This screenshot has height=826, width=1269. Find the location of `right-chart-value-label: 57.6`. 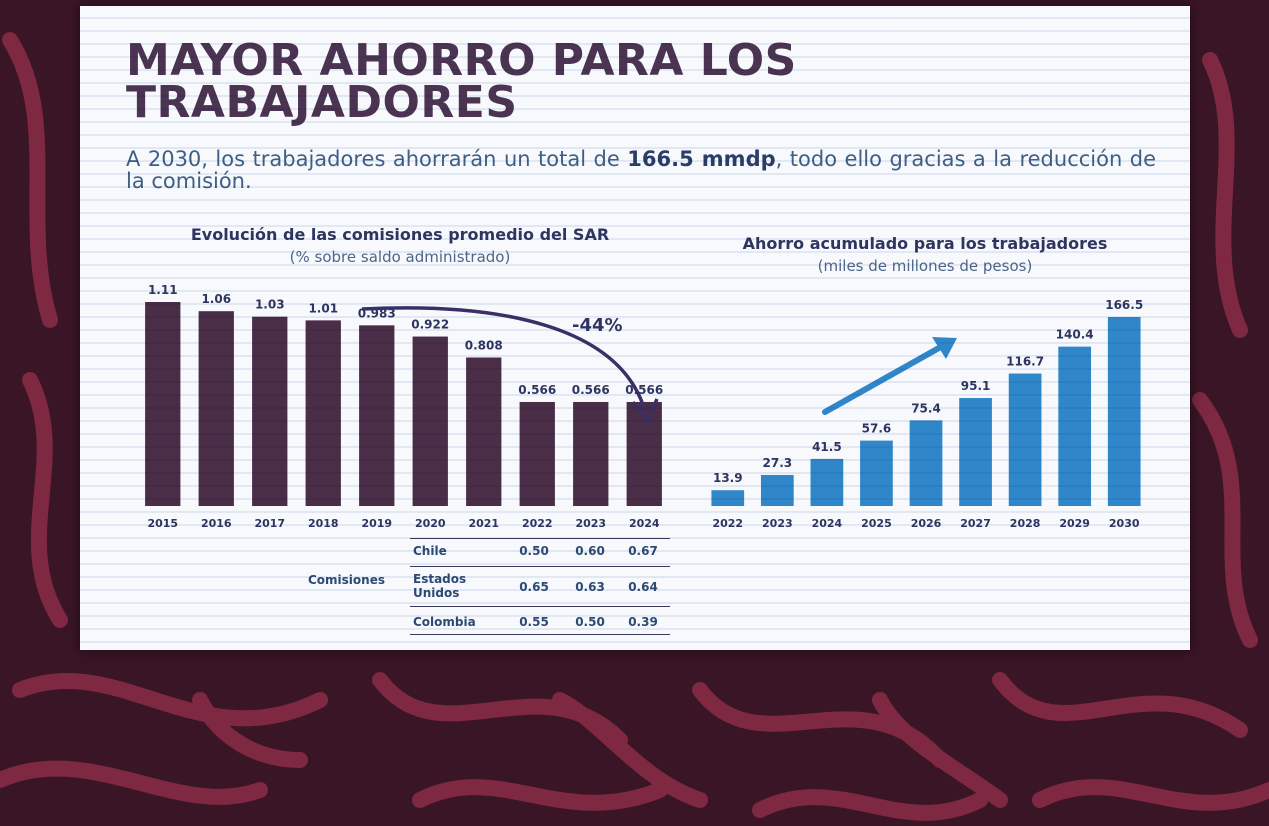

right-chart-value-label: 57.6 is located at coordinates (877, 429).